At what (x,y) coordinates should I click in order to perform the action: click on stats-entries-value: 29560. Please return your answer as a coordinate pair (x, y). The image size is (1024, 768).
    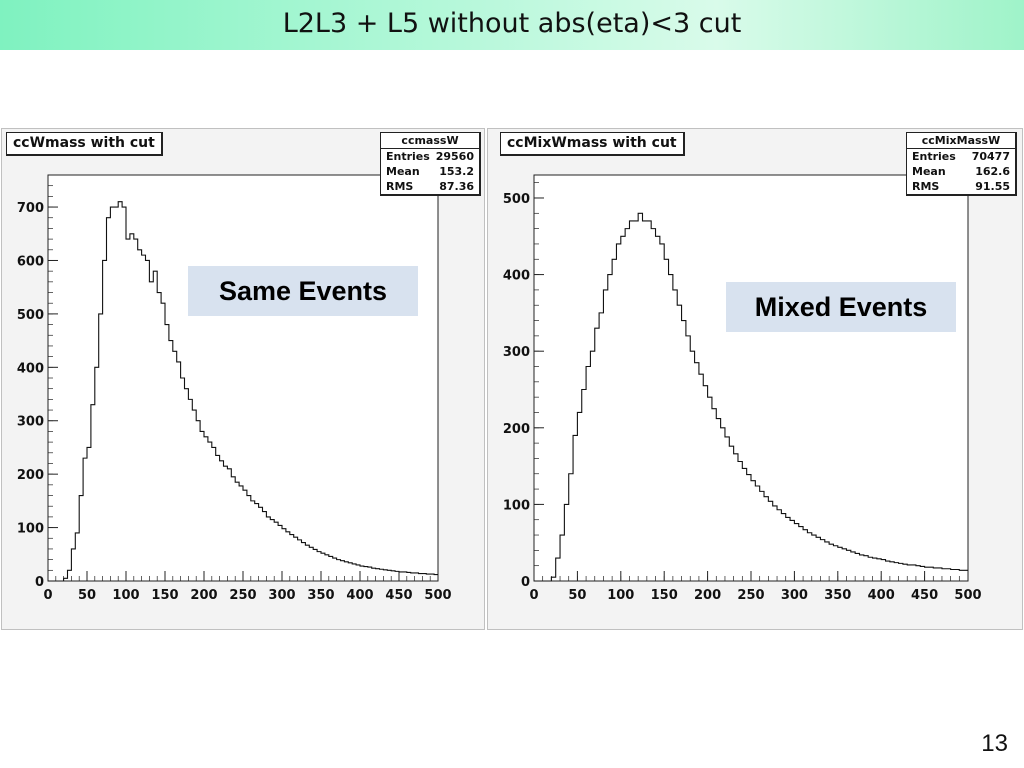
    Looking at the image, I should click on (454, 156).